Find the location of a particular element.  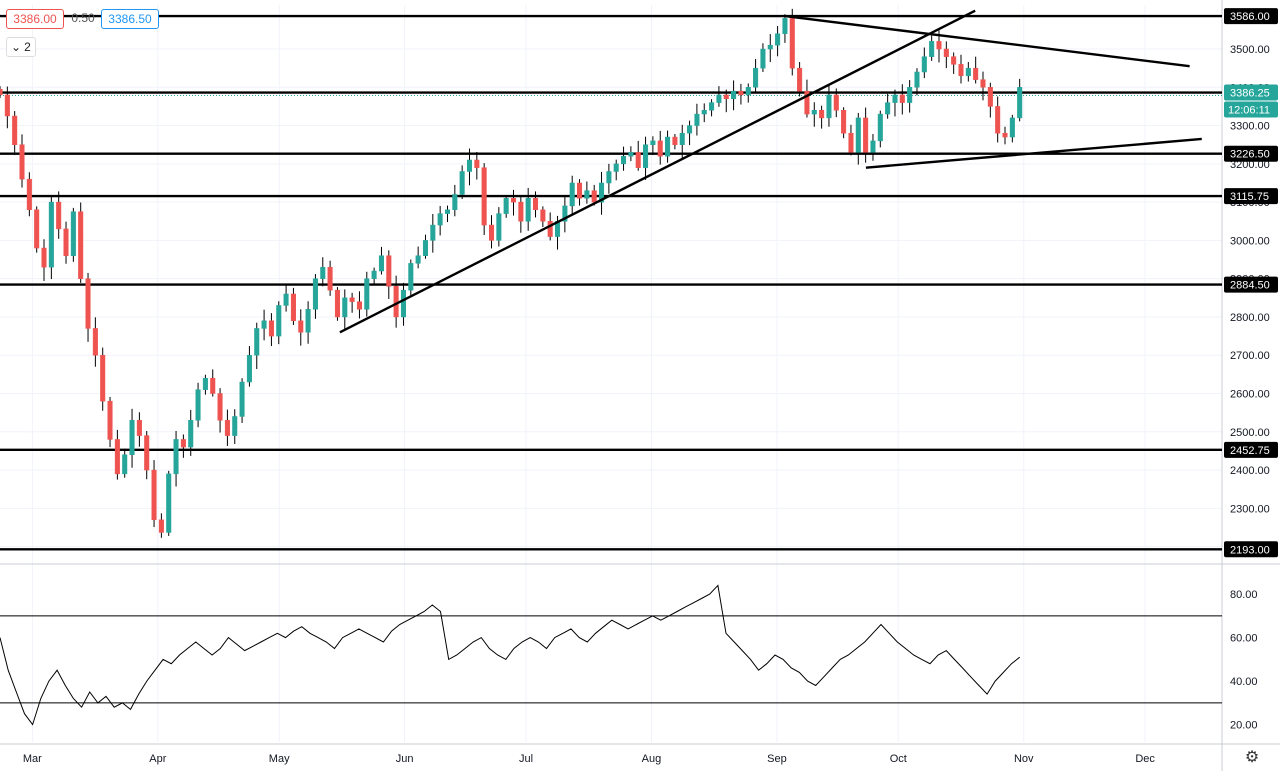

ask-price-badge: 3386.50 is located at coordinates (130, 19).